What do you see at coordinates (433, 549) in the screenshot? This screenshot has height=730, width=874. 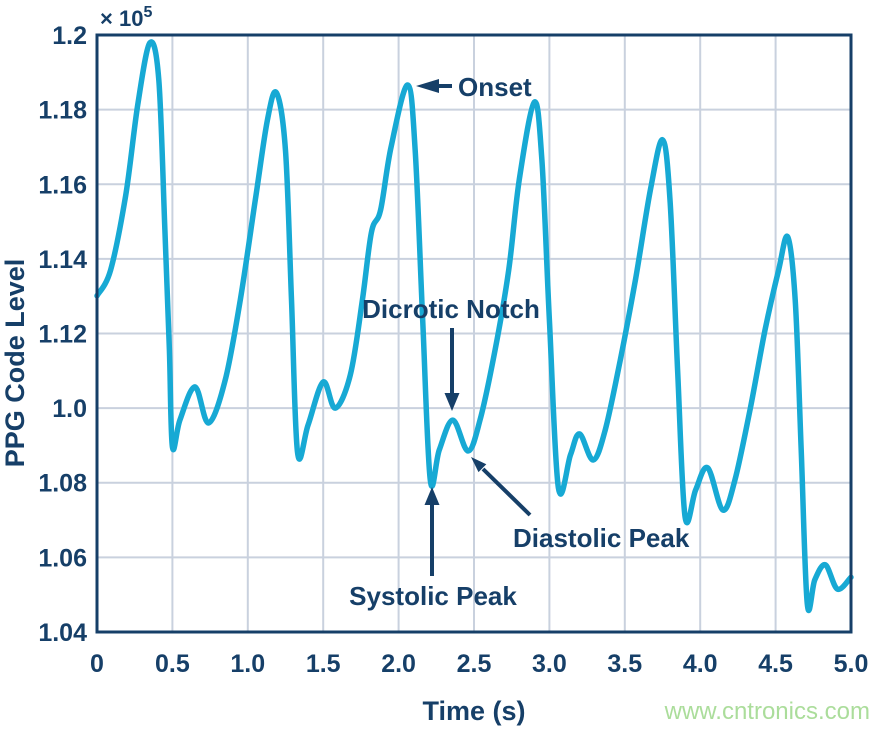 I see `annotation-systolic-peak: Systolic Peak` at bounding box center [433, 549].